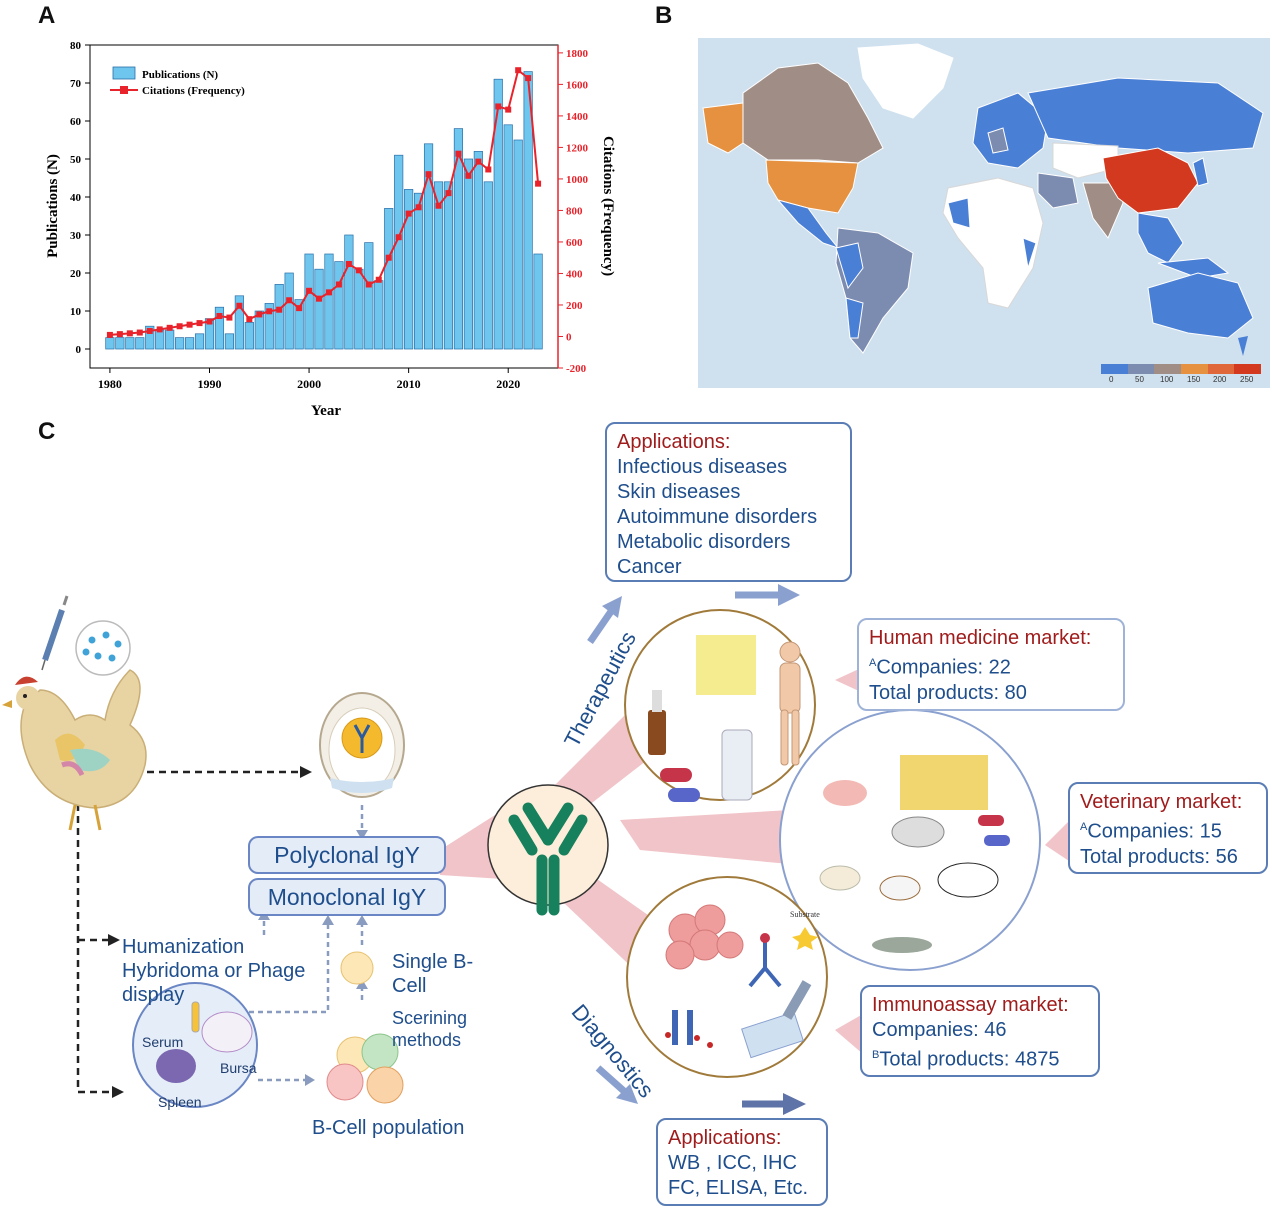 Image resolution: width=1272 pixels, height=1210 pixels. I want to click on antibody-icon, so click(548, 859).